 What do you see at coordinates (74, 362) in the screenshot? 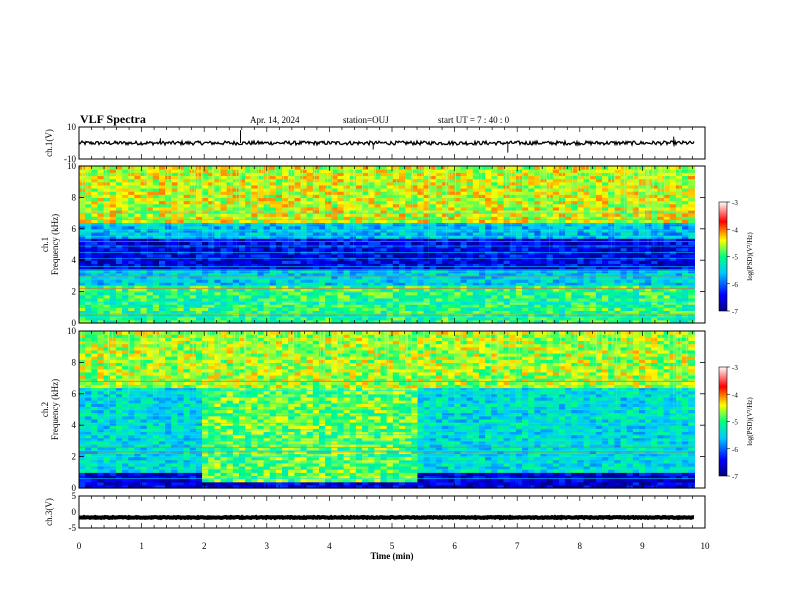
I see `ch2-spectrogram-ytick-4: 8` at bounding box center [74, 362].